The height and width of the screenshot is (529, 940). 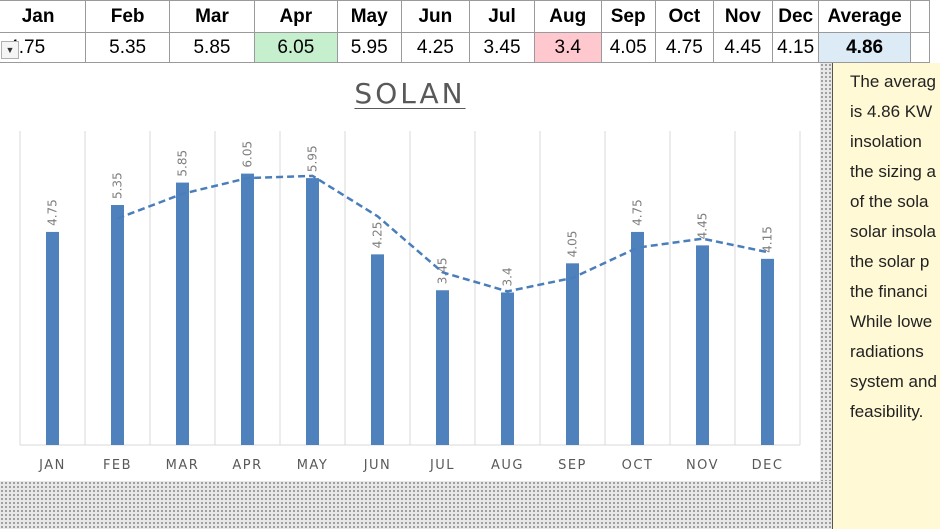 I want to click on data-label: 4.25, so click(x=378, y=235).